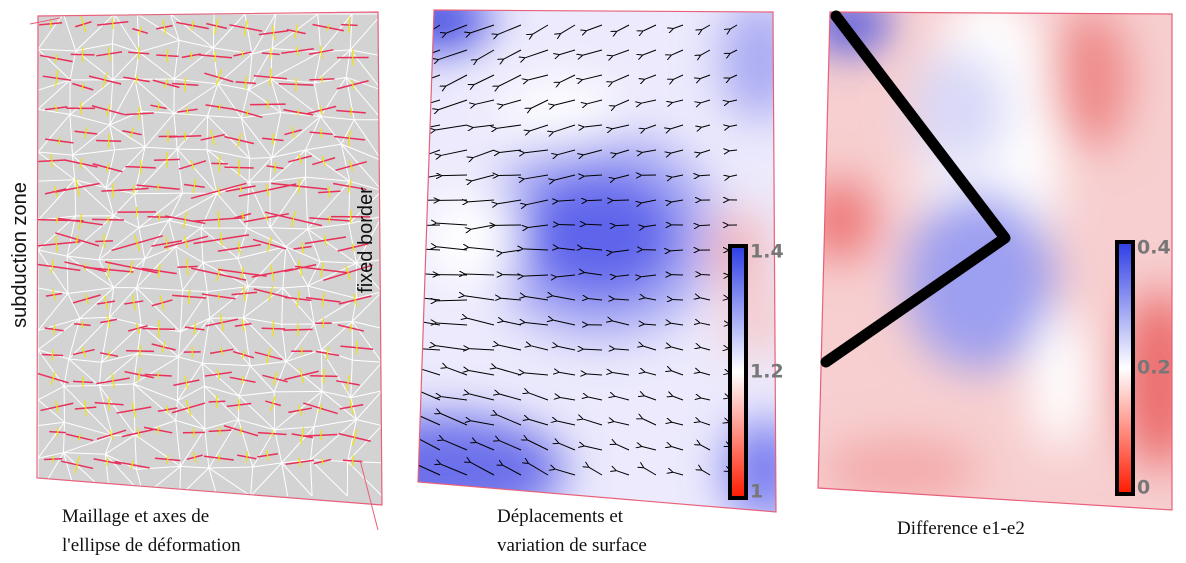 The width and height of the screenshot is (1186, 563). Describe the element at coordinates (767, 252) in the screenshot. I see `colorbar-tick-label: 1.4` at that location.